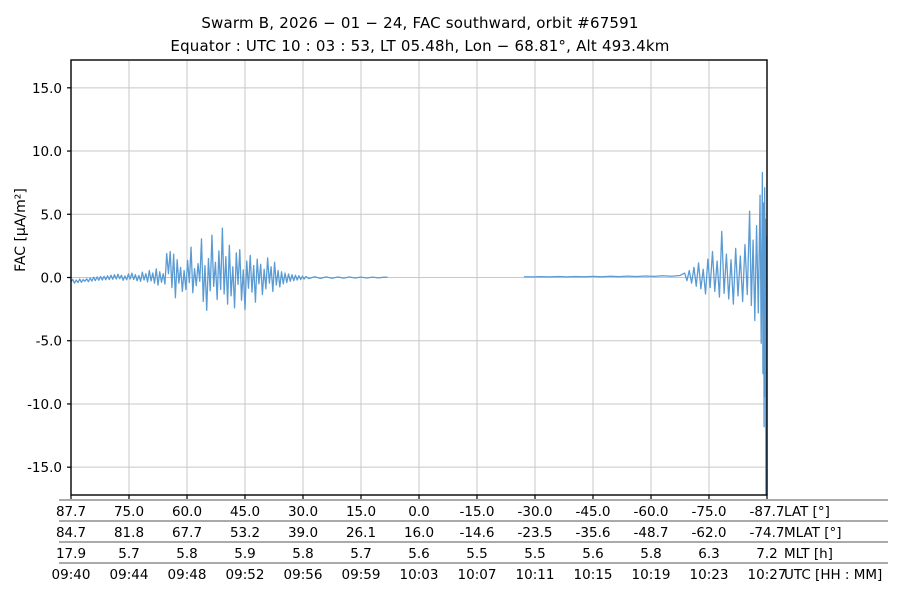  What do you see at coordinates (535, 512) in the screenshot?
I see `x-tick-label-lat: -30.0` at bounding box center [535, 512].